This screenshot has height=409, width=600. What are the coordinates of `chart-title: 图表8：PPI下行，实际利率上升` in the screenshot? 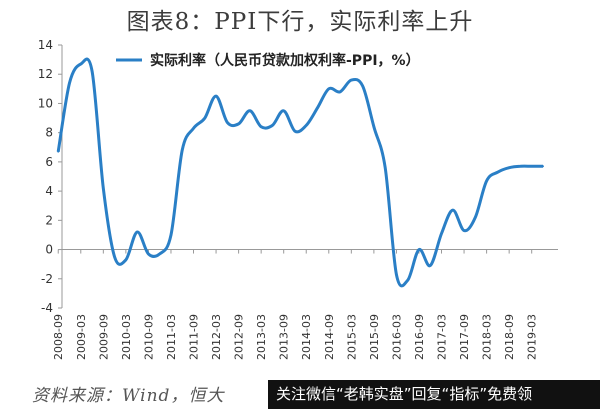 It's located at (300, 22).